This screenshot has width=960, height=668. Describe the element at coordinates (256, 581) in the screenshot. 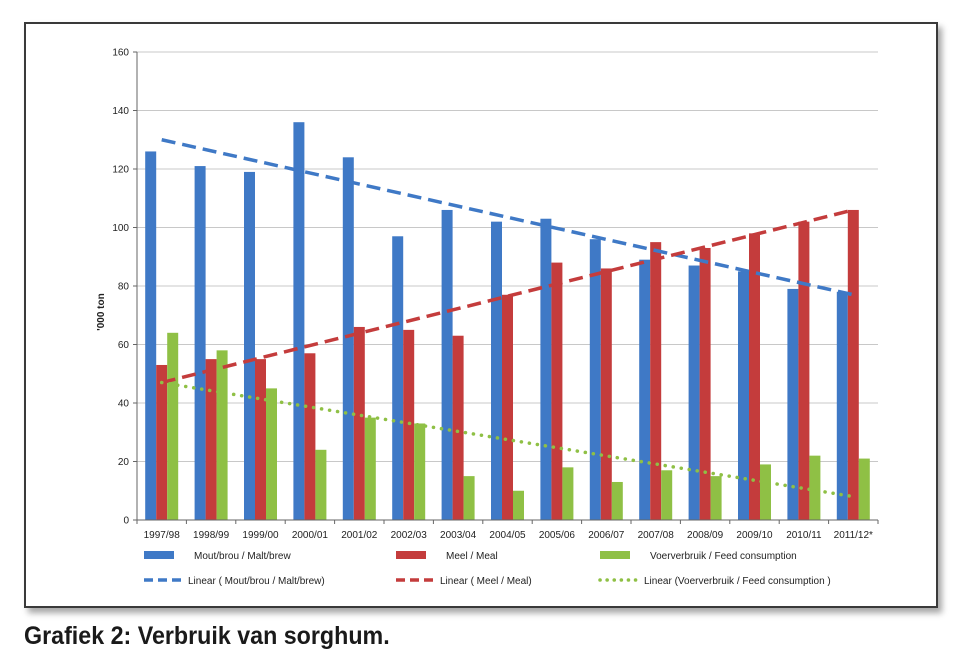

I see `legend-label-trendline-1: Linear ( Mout/brou / Malt/brew)` at that location.